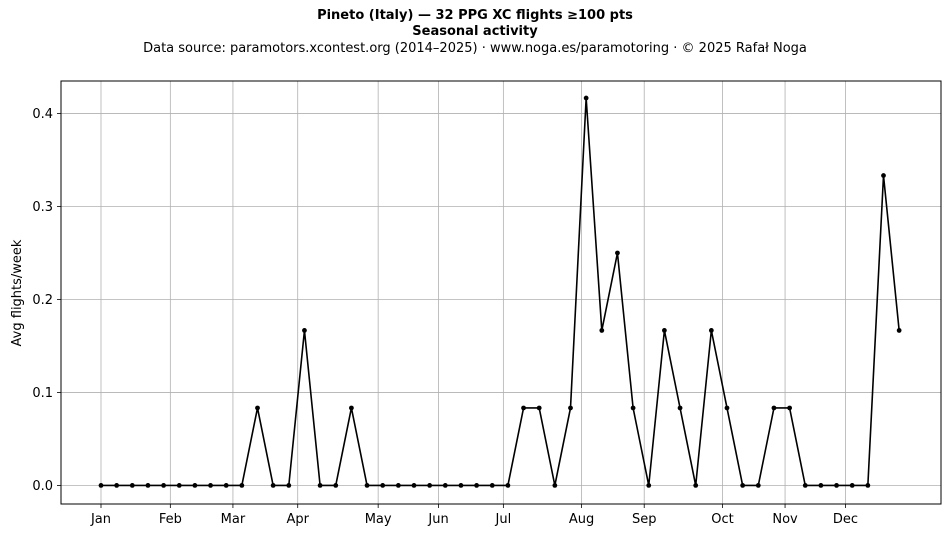 The height and width of the screenshot is (539, 950). Describe the element at coordinates (437, 519) in the screenshot. I see `x-tick-label: Jun` at that location.